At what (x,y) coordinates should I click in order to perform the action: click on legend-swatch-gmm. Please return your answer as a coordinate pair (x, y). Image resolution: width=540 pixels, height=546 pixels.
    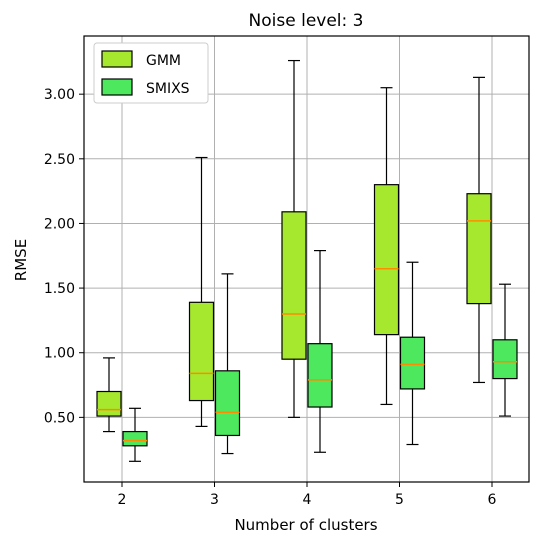
    Looking at the image, I should click on (117, 59).